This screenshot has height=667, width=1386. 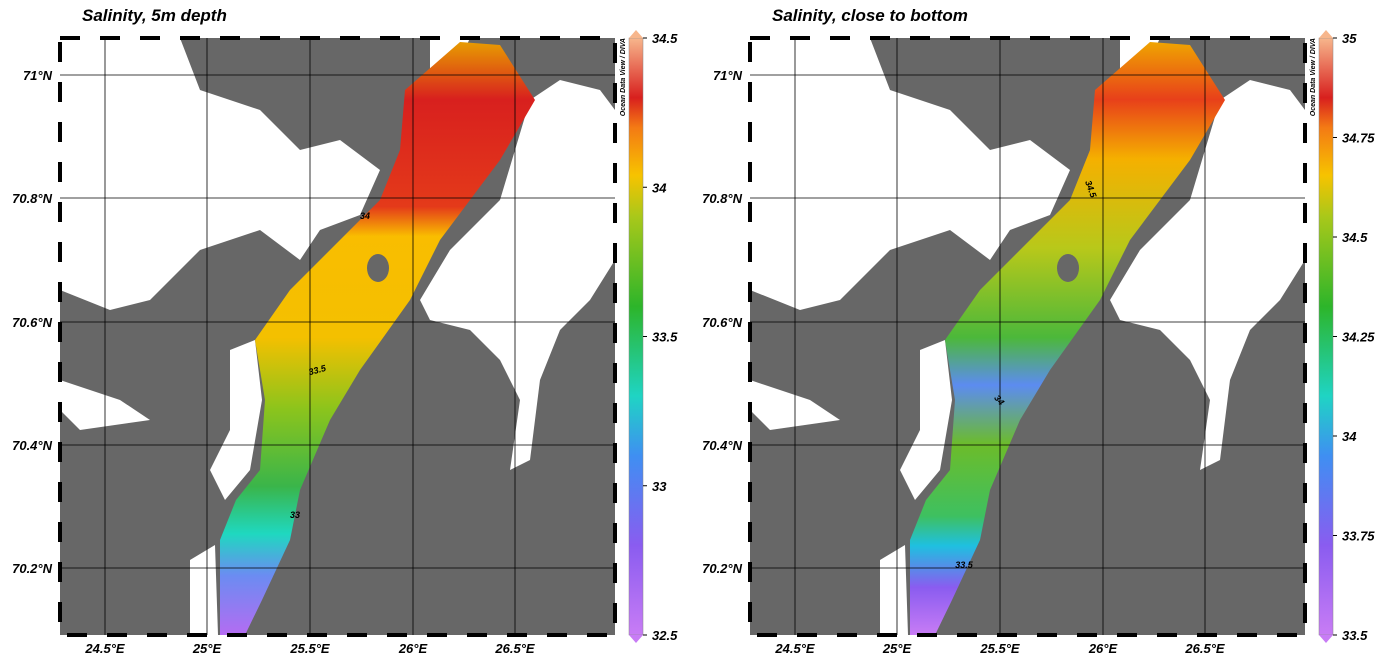 I want to click on panel-title: Salinity, close to bottom, so click(x=870, y=15).